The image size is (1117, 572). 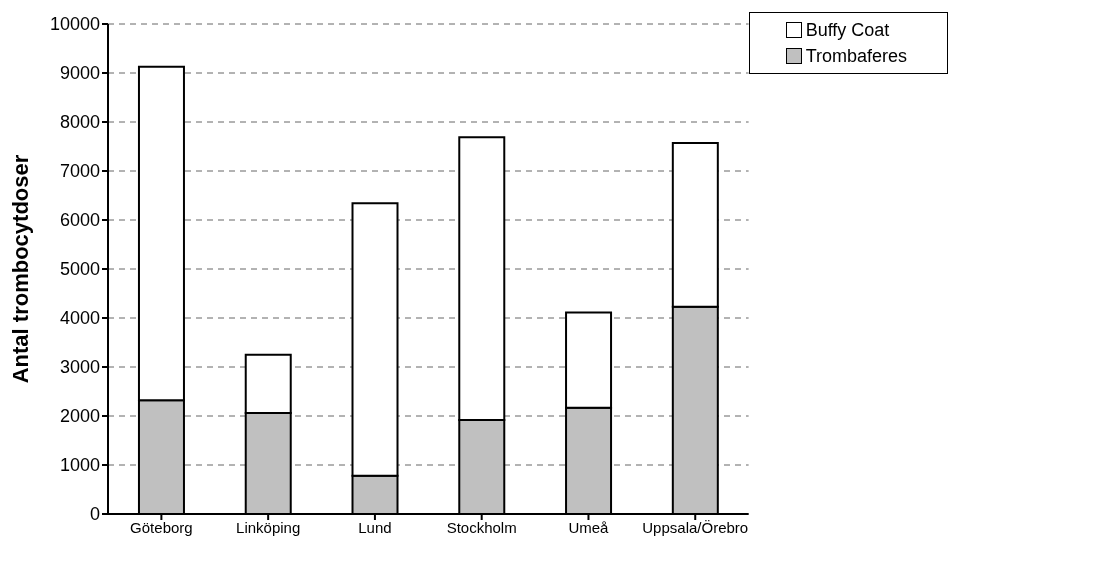 What do you see at coordinates (847, 30) in the screenshot?
I see `legend-label: Buffy Coat` at bounding box center [847, 30].